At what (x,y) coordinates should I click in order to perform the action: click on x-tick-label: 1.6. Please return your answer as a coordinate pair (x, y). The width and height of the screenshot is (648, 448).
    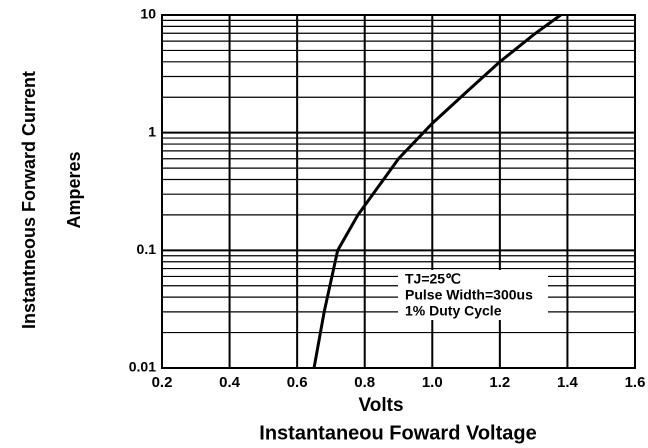
    Looking at the image, I should click on (635, 382).